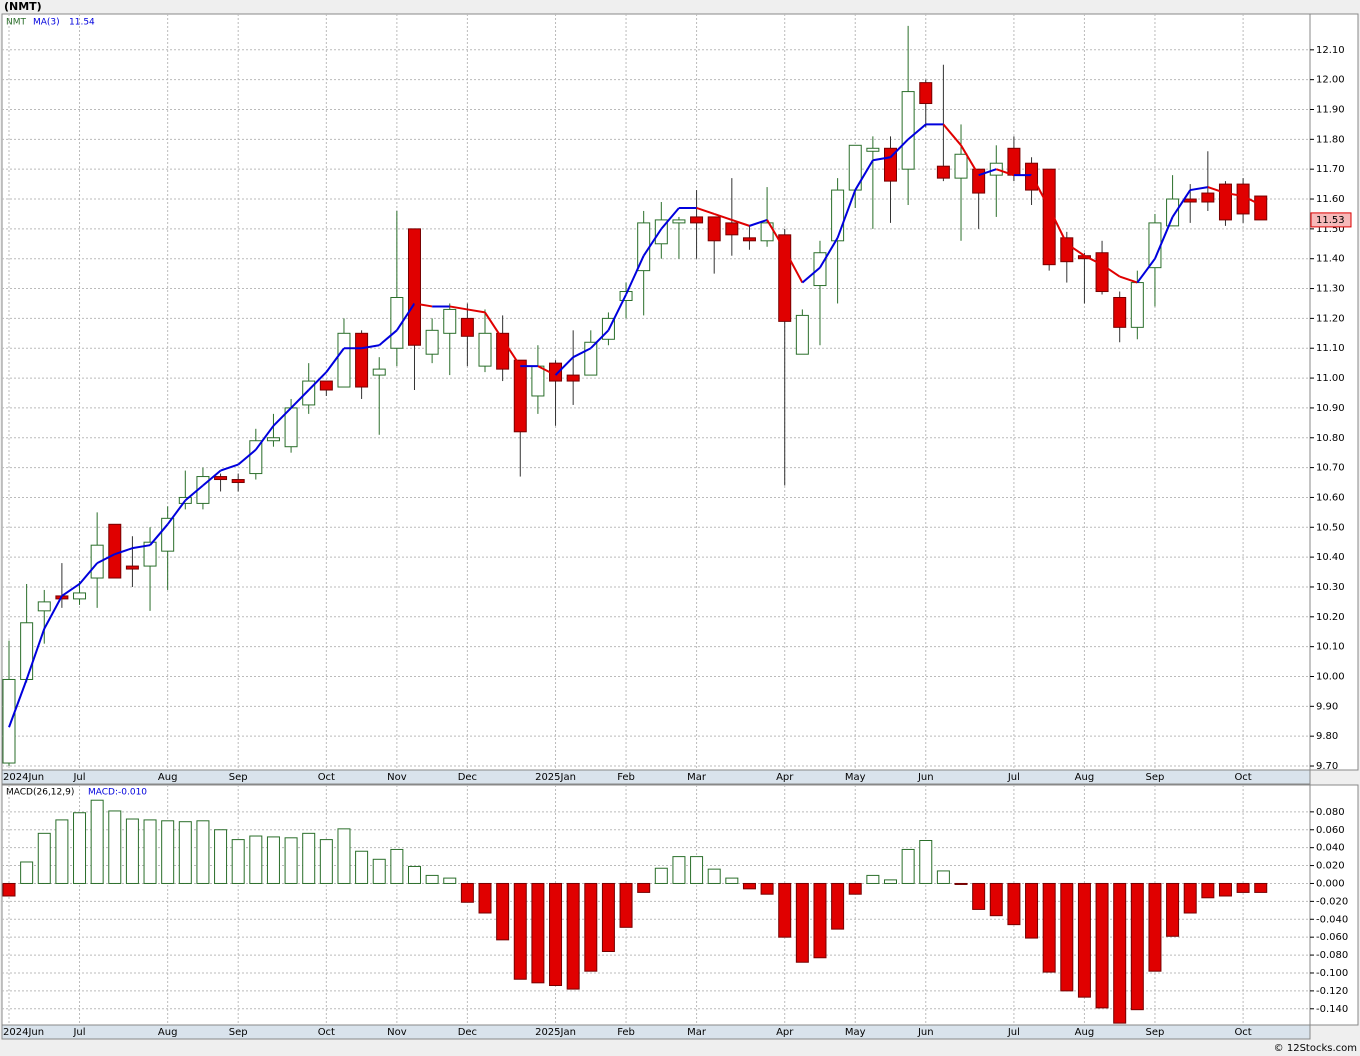  What do you see at coordinates (397, 777) in the screenshot?
I see `x-tick-label: Nov` at bounding box center [397, 777].